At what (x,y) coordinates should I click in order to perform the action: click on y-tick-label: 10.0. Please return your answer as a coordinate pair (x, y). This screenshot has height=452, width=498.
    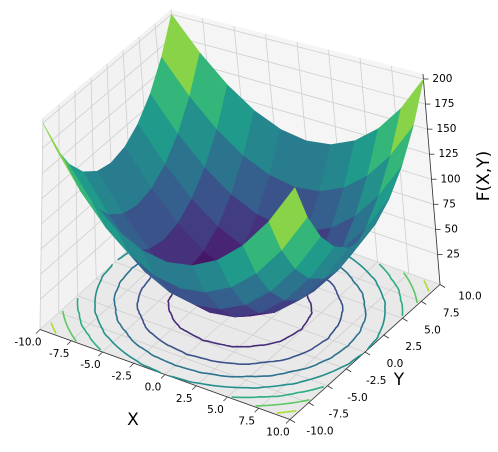
    Looking at the image, I should click on (469, 297).